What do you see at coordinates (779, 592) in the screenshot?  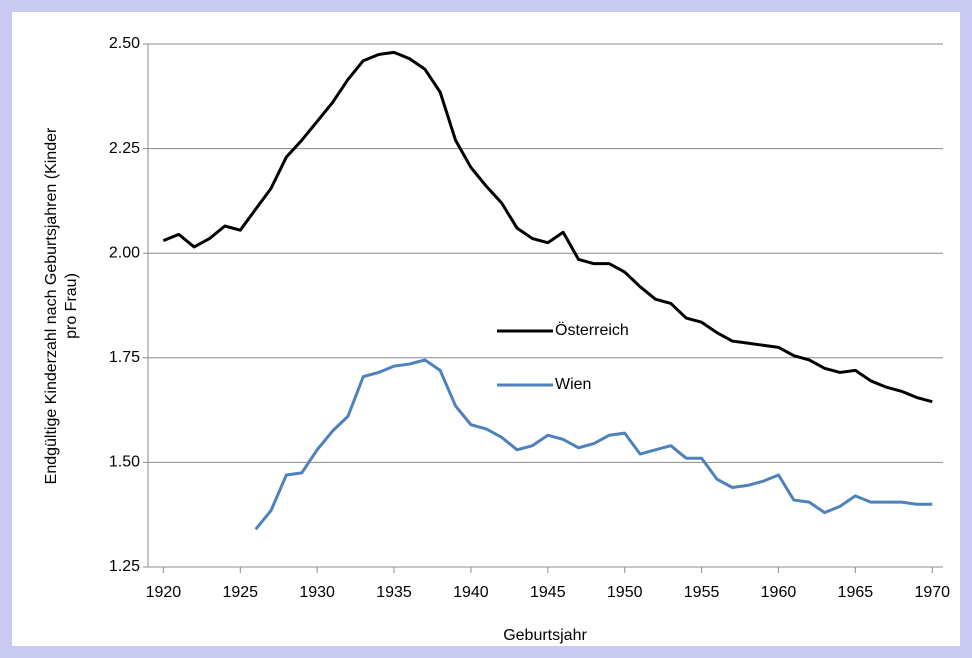 I see `x-tick-label: 1960` at bounding box center [779, 592].